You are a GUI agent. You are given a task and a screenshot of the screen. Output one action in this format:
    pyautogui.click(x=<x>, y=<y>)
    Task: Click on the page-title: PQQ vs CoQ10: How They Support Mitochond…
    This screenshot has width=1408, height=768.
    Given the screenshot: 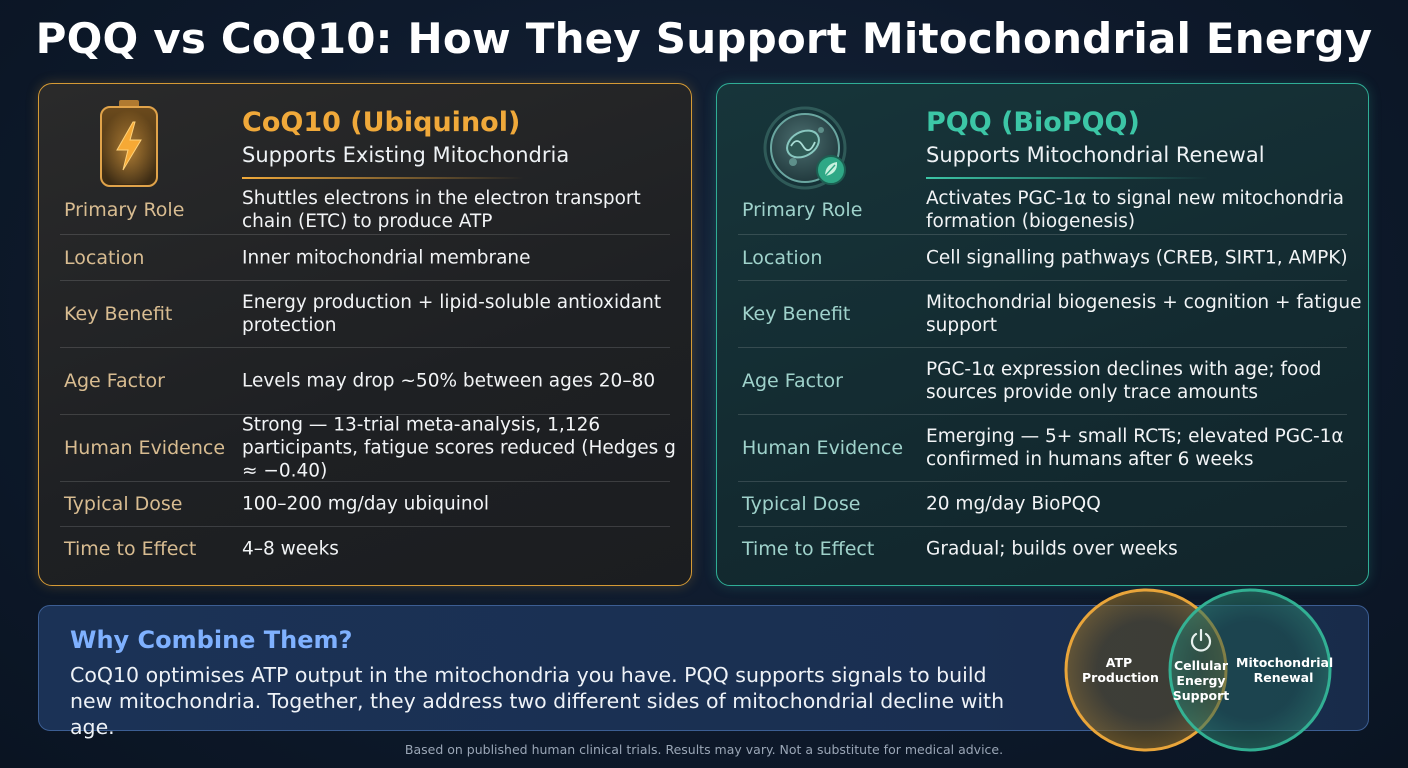 What is the action you would take?
    pyautogui.click(x=704, y=38)
    